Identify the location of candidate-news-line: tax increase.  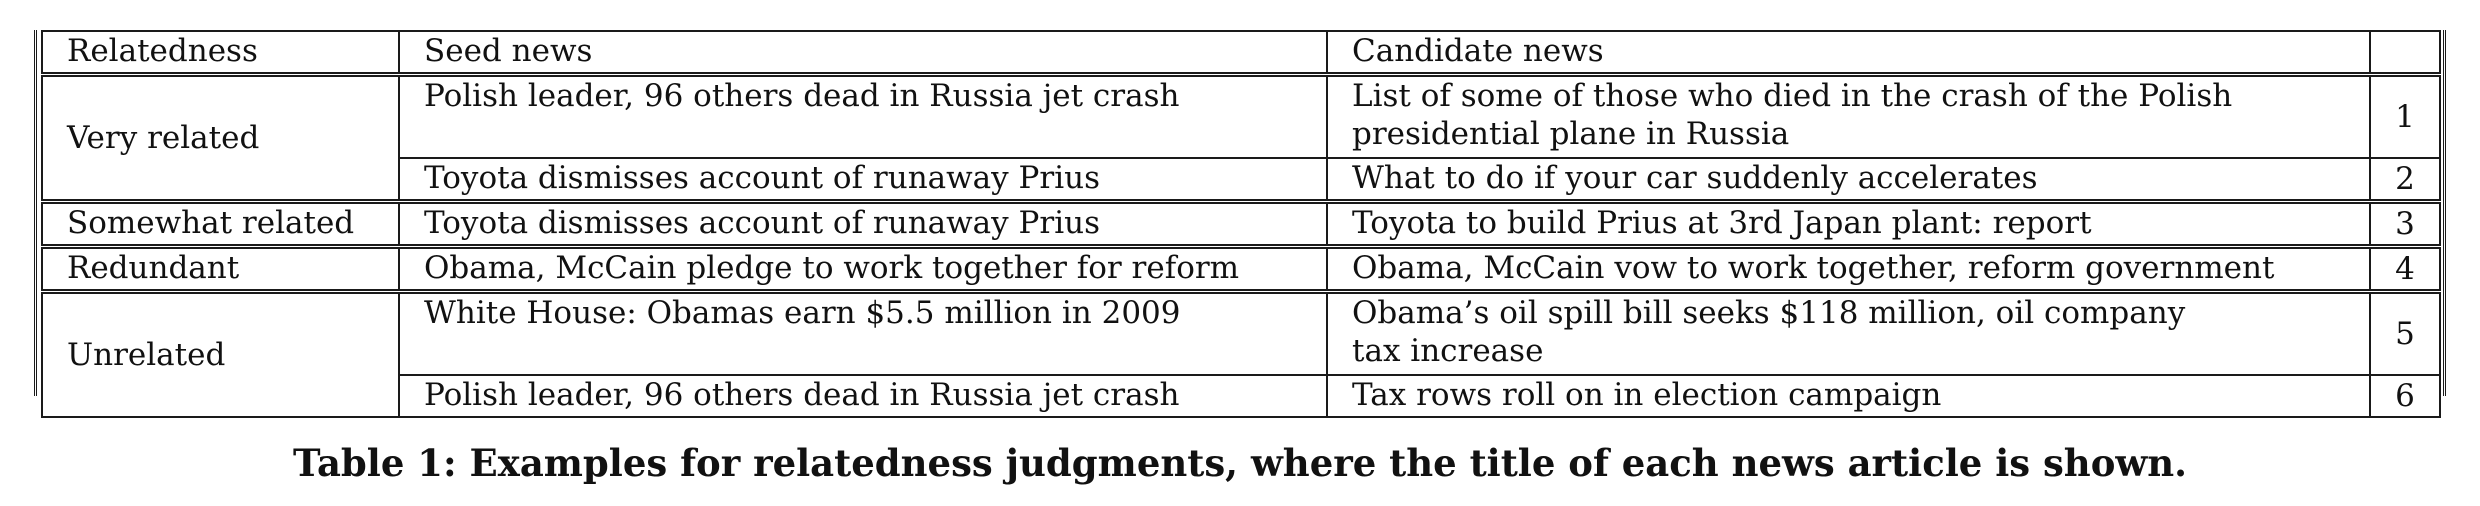
(1448, 351).